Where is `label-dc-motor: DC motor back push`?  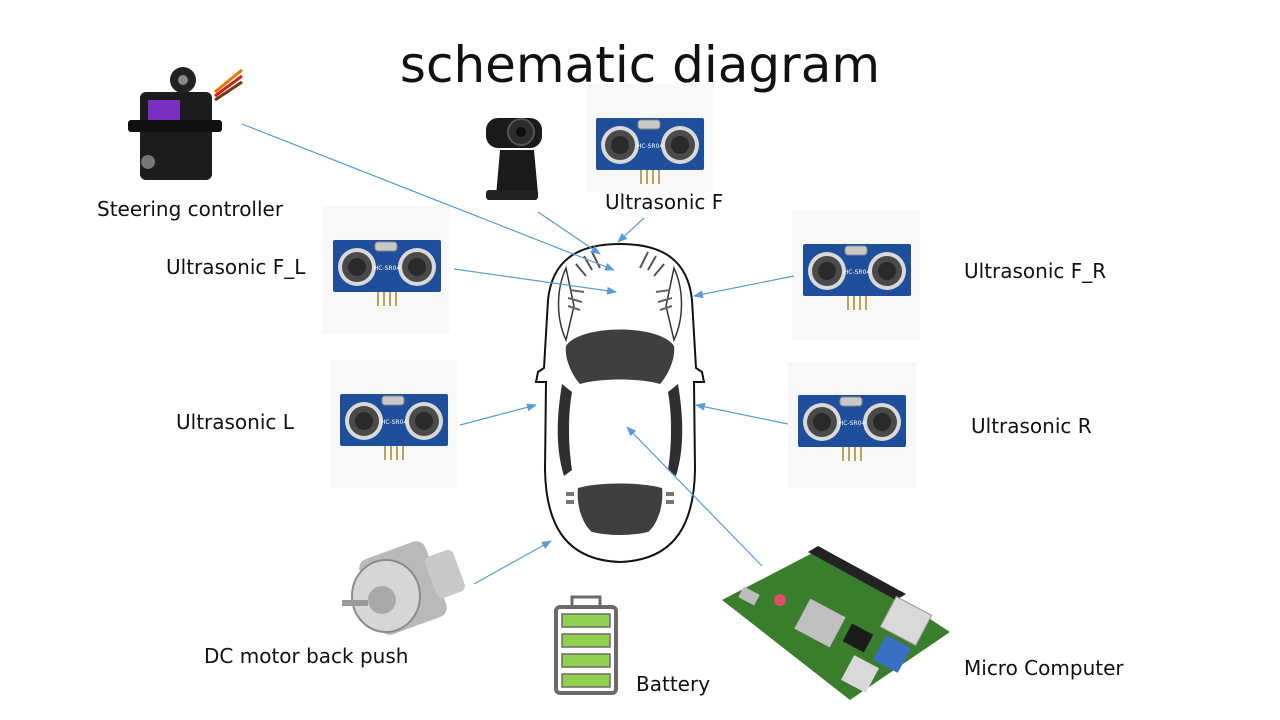 label-dc-motor: DC motor back push is located at coordinates (306, 656).